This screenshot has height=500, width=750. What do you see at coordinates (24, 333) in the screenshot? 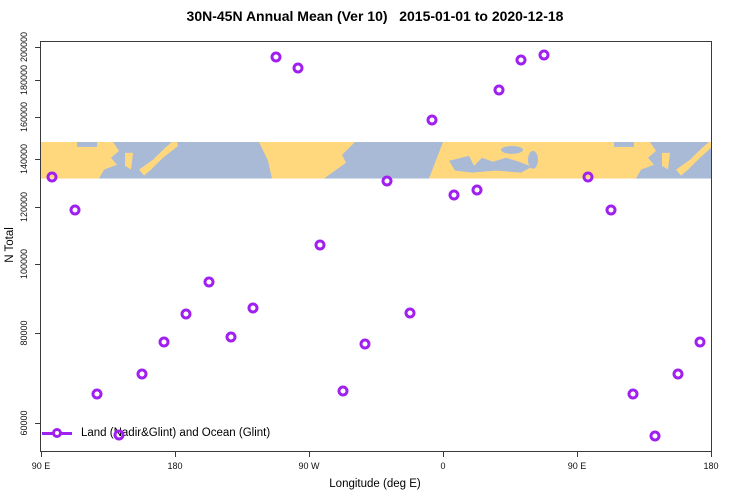
I see `y-axis-tick-label: 80000` at bounding box center [24, 333].